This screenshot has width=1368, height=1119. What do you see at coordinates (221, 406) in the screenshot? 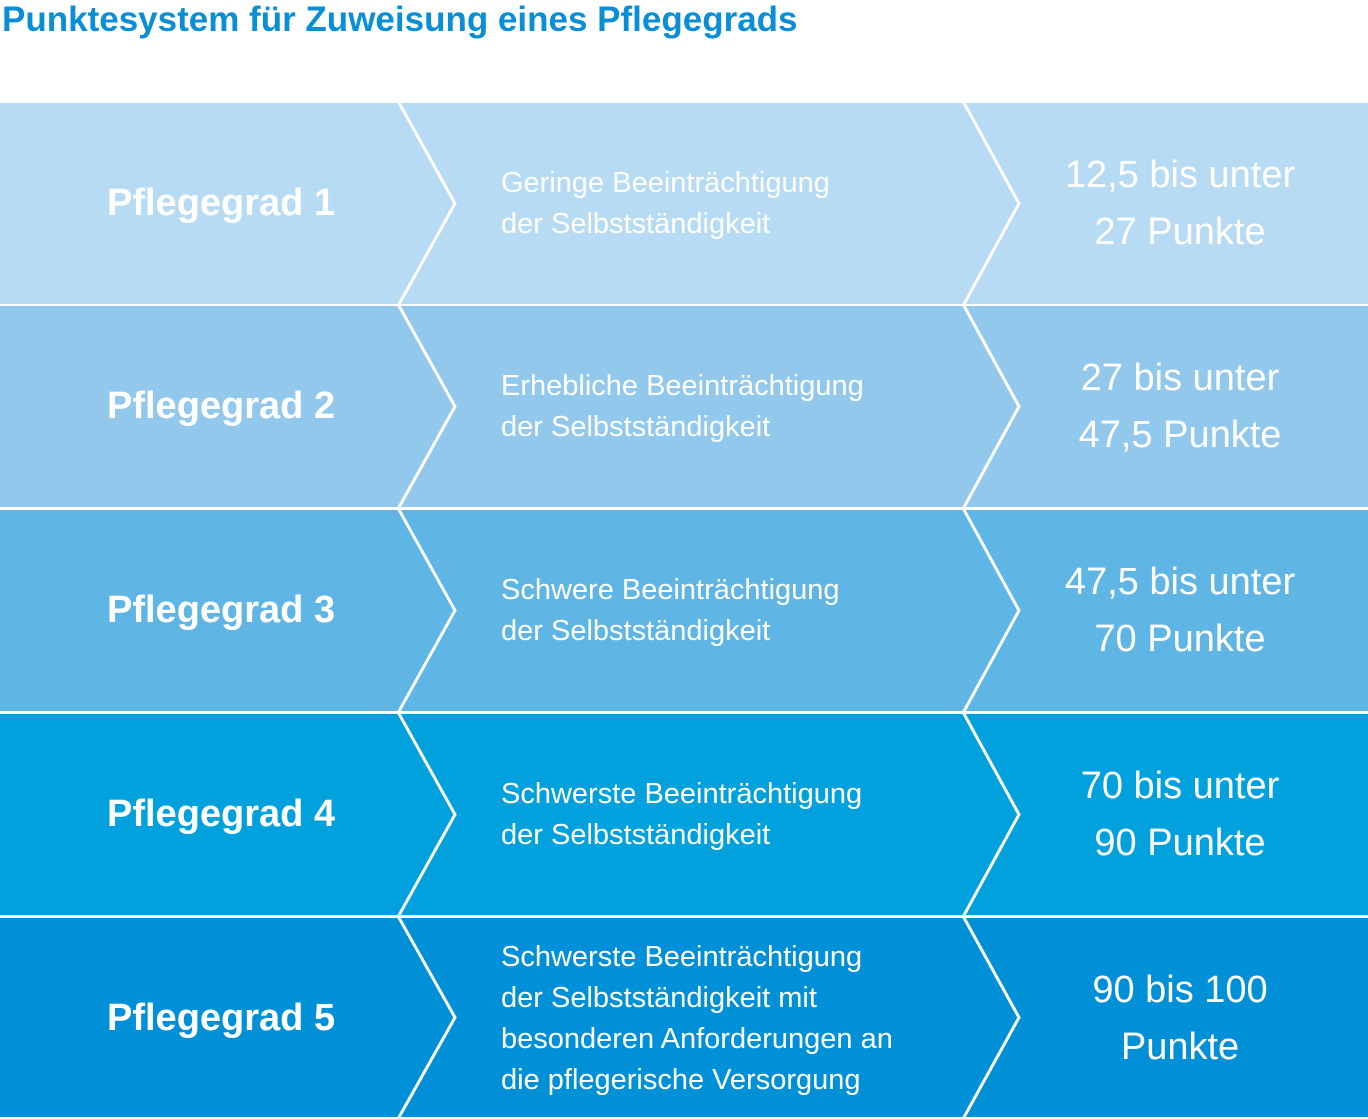
I see `care-grade-label: Pflegegrad 2` at bounding box center [221, 406].